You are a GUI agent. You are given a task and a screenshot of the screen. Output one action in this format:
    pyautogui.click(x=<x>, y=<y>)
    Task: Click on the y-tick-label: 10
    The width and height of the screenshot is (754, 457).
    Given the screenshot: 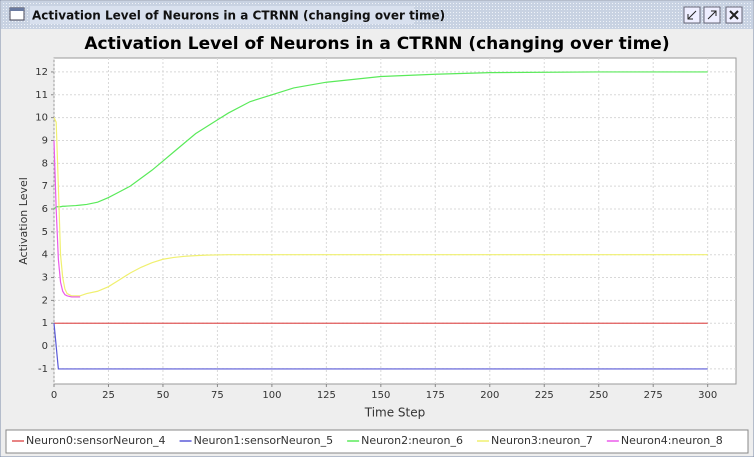 What is the action you would take?
    pyautogui.click(x=41, y=118)
    